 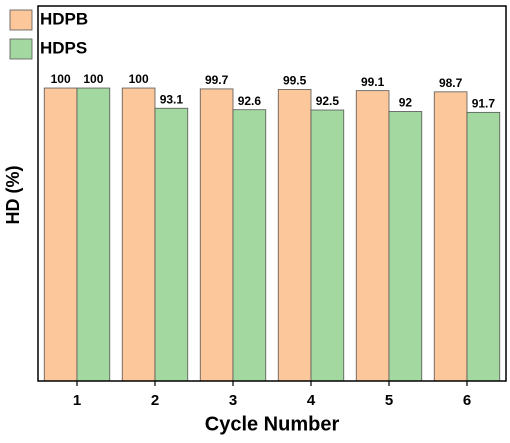 What do you see at coordinates (451, 83) in the screenshot?
I see `value-label: 98.7` at bounding box center [451, 83].